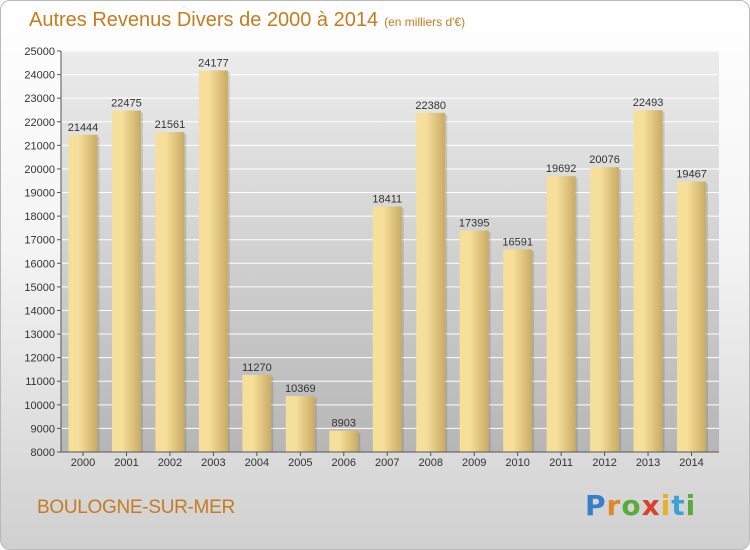 The width and height of the screenshot is (750, 550). I want to click on x-tick-label: 2014, so click(691, 463).